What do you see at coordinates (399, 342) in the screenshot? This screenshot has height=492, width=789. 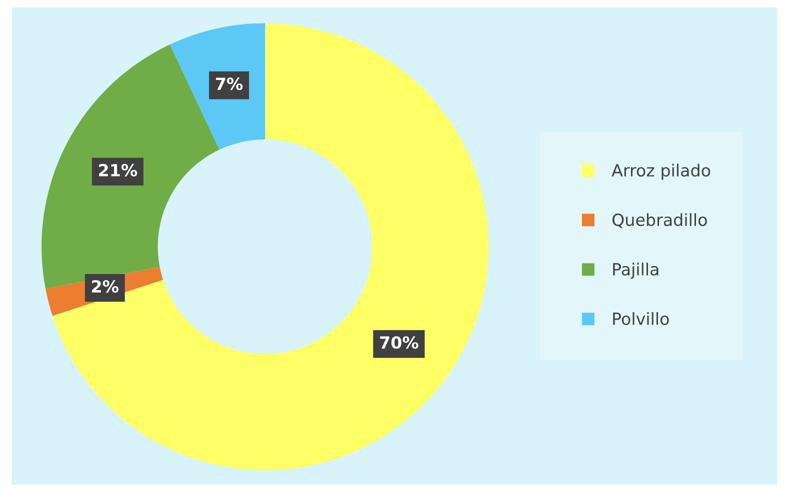 I see `data-label: 70%` at bounding box center [399, 342].